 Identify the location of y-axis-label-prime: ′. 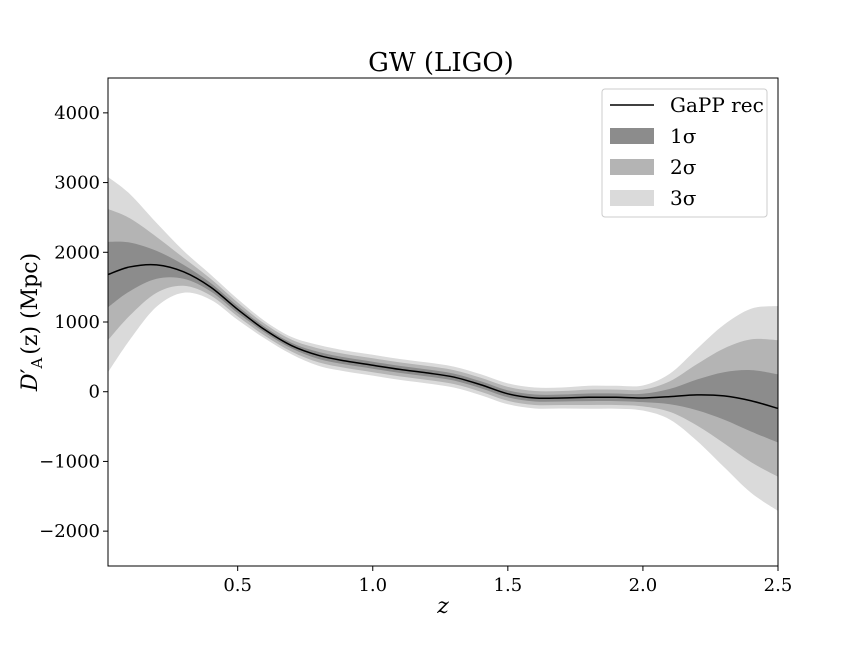
(30, 371).